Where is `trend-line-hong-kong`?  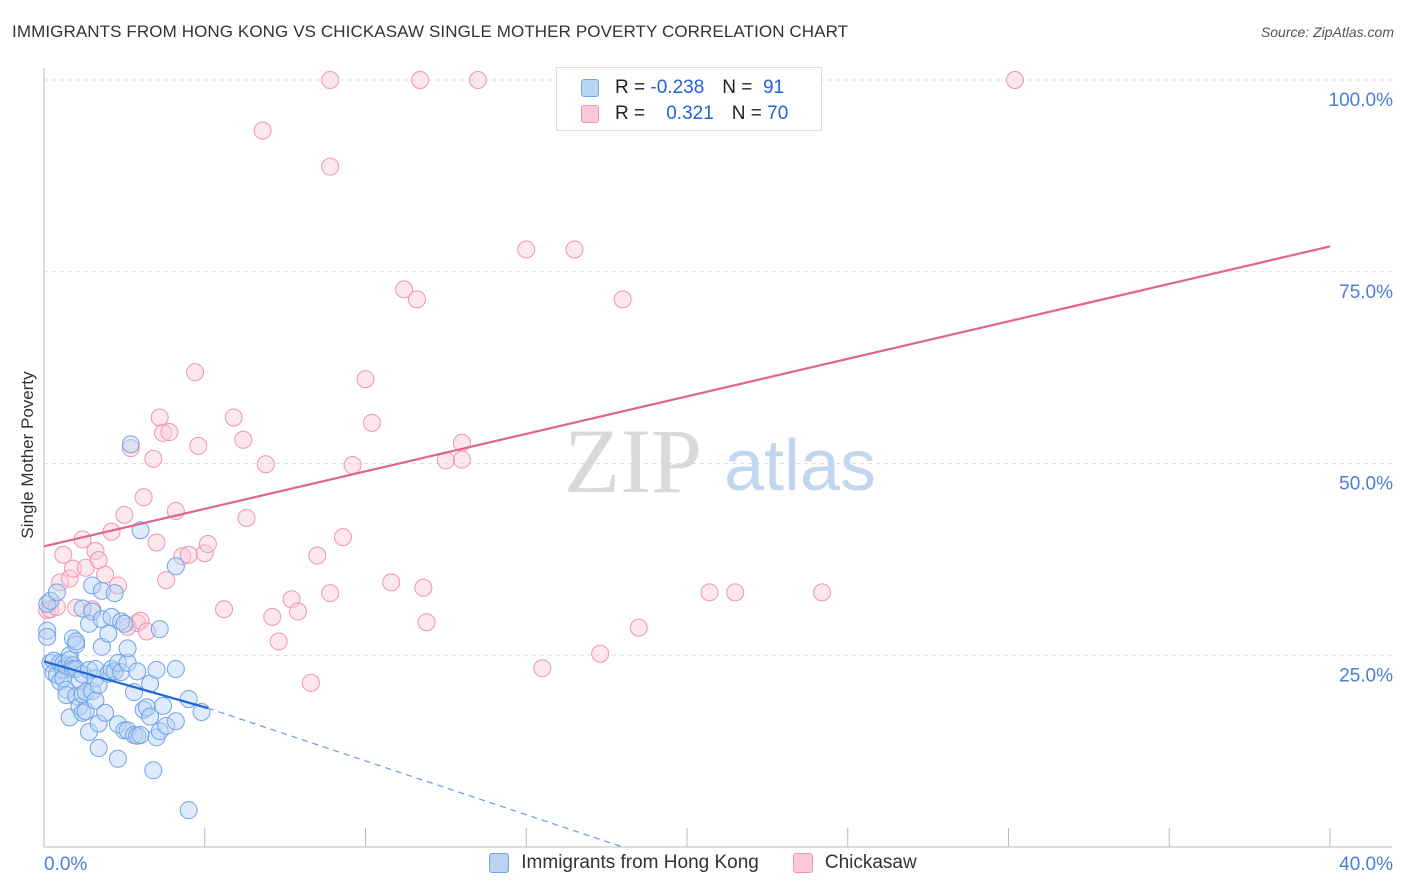 trend-line-hong-kong is located at coordinates (126, 685).